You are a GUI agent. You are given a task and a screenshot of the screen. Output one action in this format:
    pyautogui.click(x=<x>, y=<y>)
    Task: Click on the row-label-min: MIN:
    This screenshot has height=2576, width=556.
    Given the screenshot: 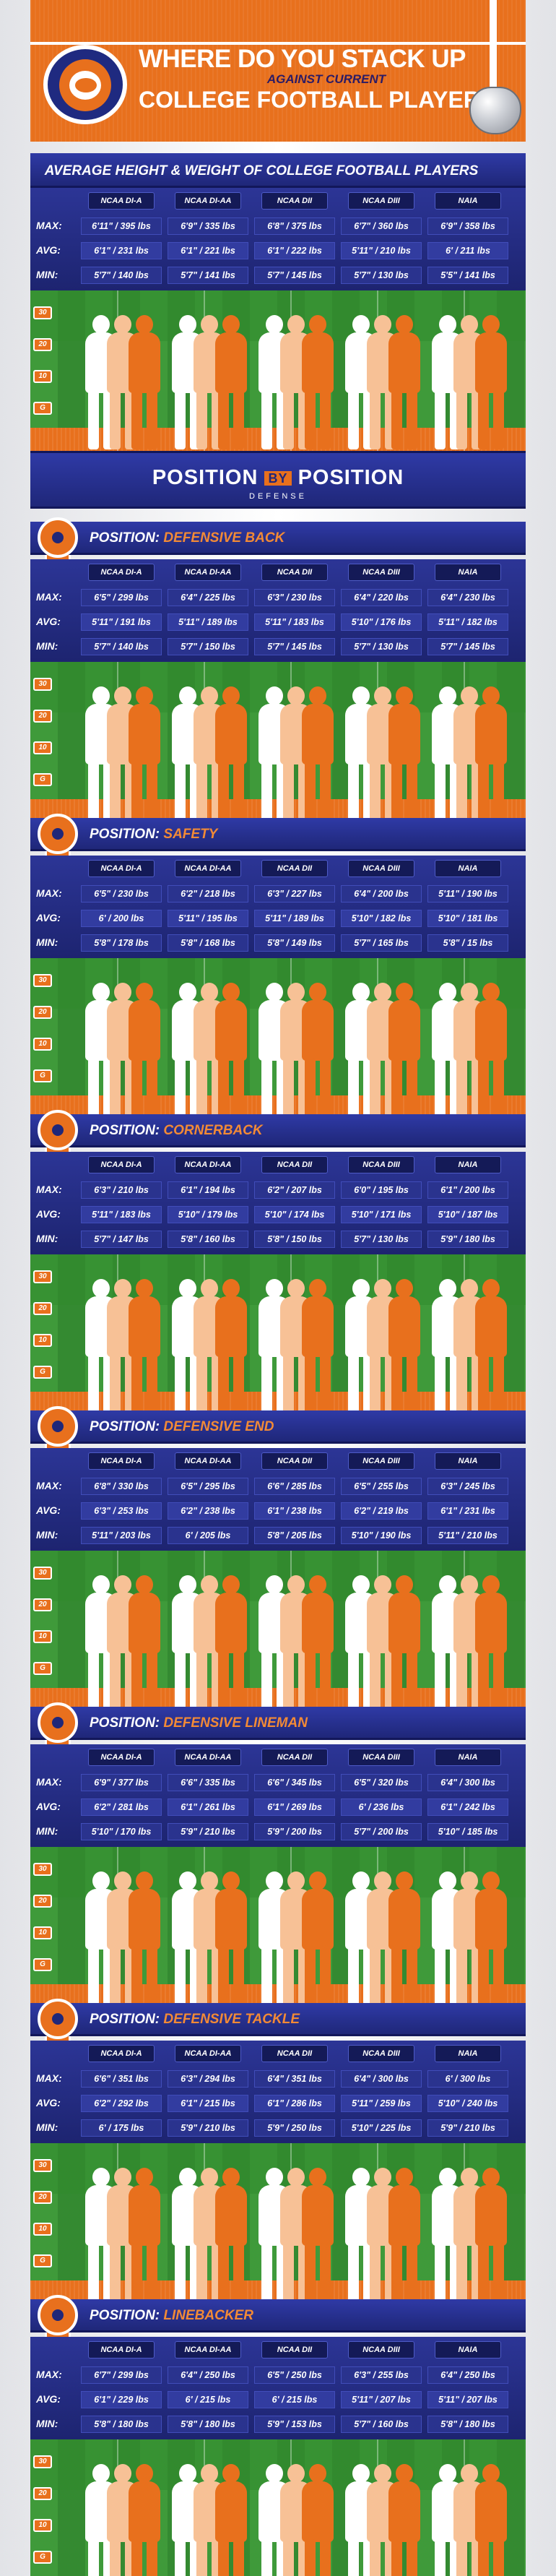 What is the action you would take?
    pyautogui.click(x=47, y=942)
    